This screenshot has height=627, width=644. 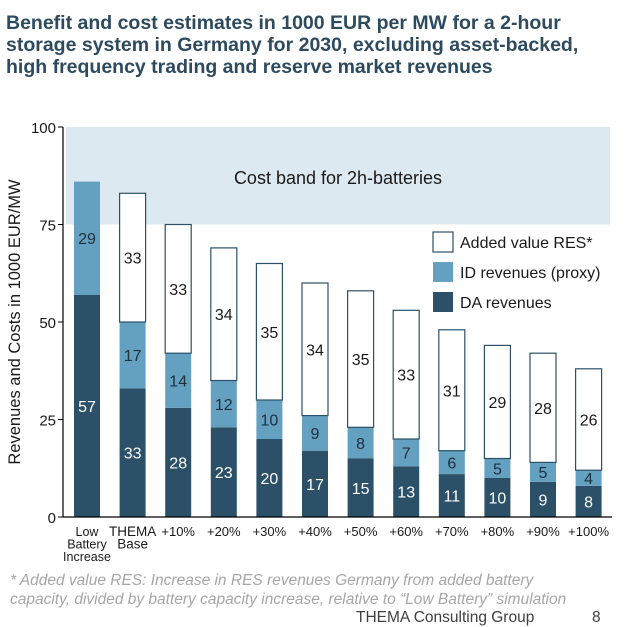 I want to click on bar-group: 10 5 29, so click(x=497, y=430).